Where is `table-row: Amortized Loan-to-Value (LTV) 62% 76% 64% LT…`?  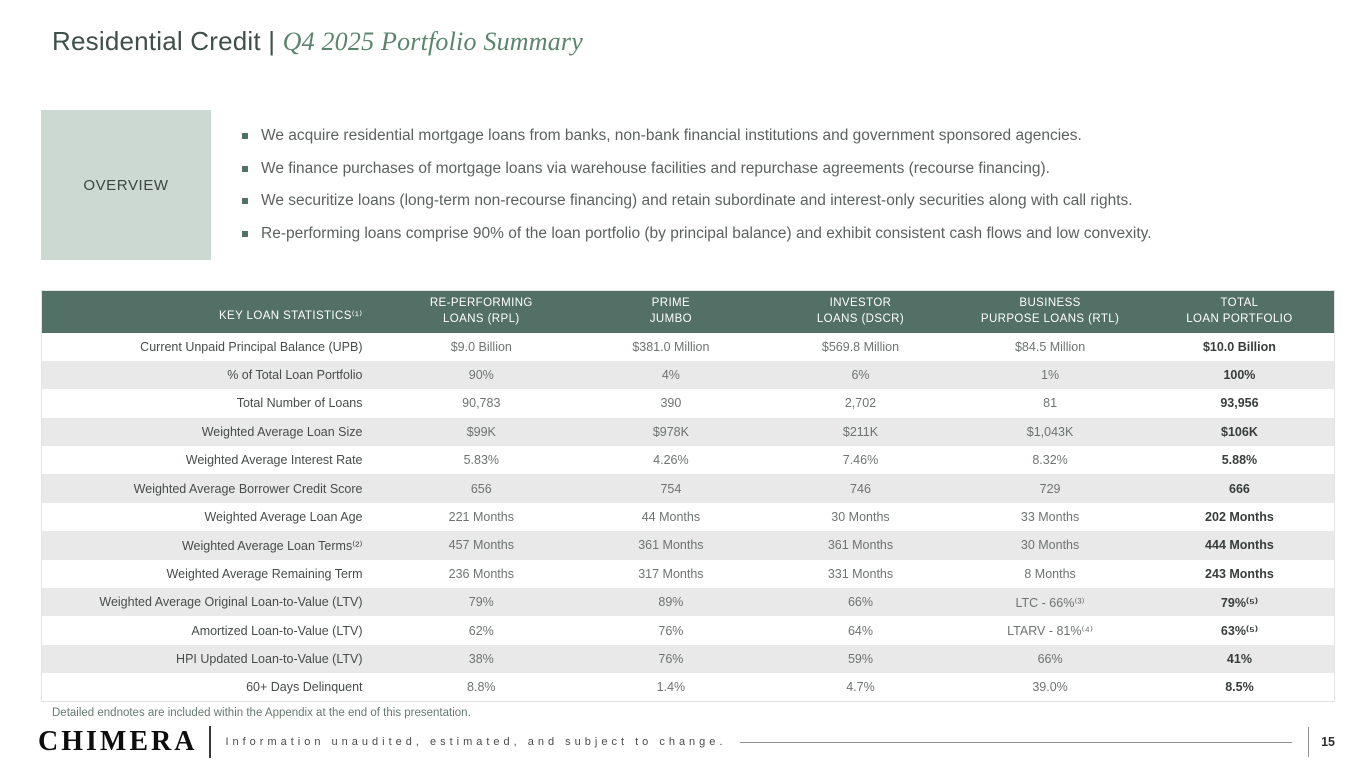
table-row: Amortized Loan-to-Value (LTV) 62% 76% 64% LT… is located at coordinates (688, 630).